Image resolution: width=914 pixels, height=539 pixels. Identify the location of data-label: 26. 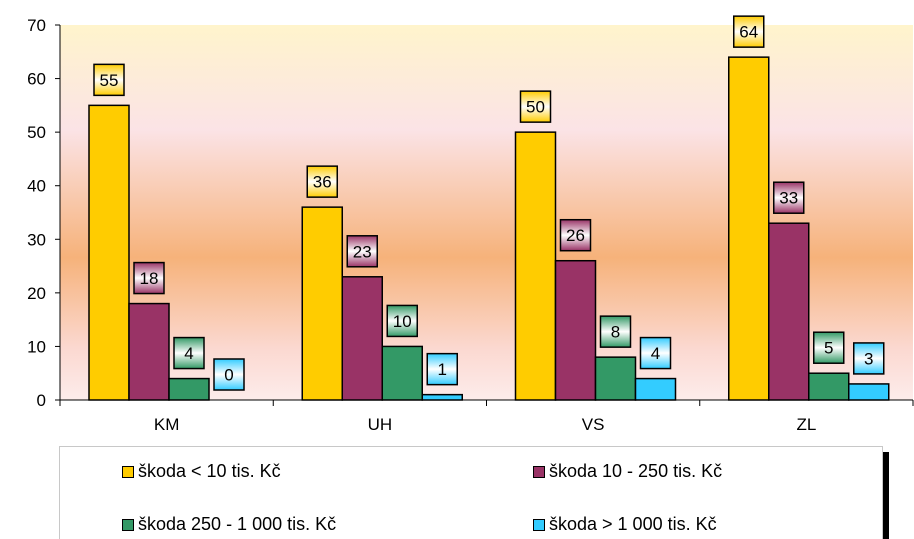
(575, 235).